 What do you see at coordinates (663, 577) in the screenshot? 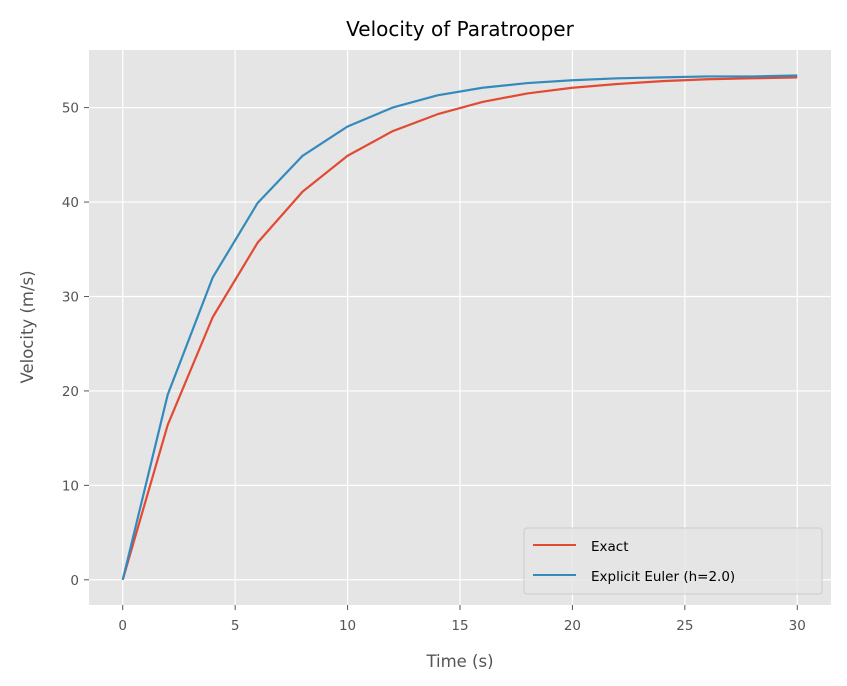
I see `legend-label-euler: Explicit Euler (h=2.0)` at bounding box center [663, 577].